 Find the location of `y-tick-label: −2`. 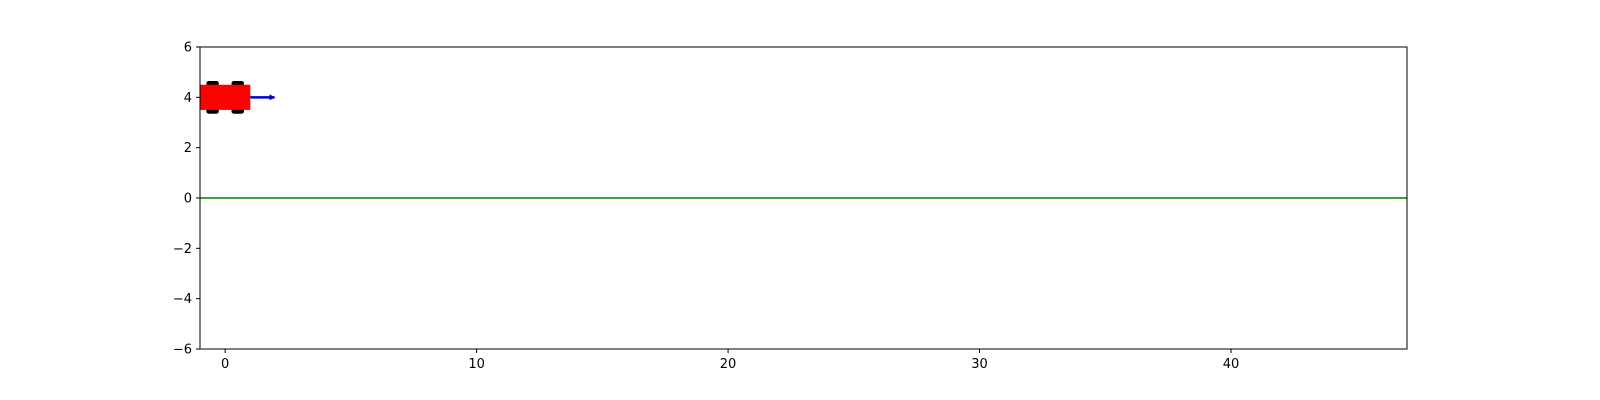

y-tick-label: −2 is located at coordinates (182, 249).